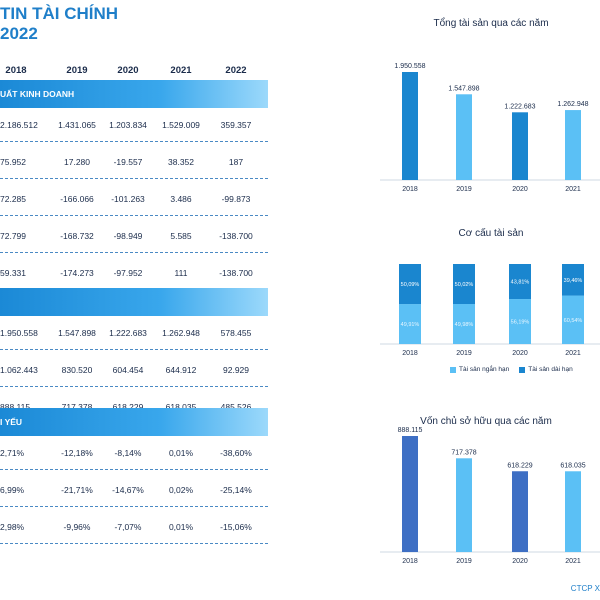 This screenshot has height=600, width=600. Describe the element at coordinates (491, 233) in the screenshot. I see `chart-title-asset-structure: Cơ cấu tài sản` at that location.